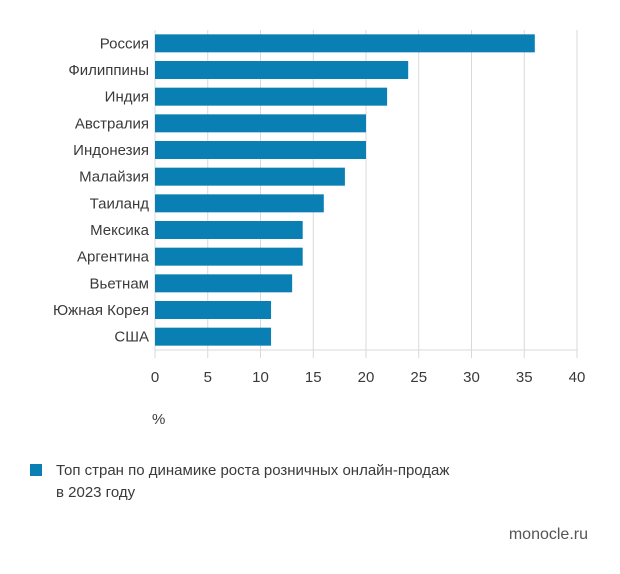  Describe the element at coordinates (524, 377) in the screenshot. I see `x-tick-label-35: 35` at that location.